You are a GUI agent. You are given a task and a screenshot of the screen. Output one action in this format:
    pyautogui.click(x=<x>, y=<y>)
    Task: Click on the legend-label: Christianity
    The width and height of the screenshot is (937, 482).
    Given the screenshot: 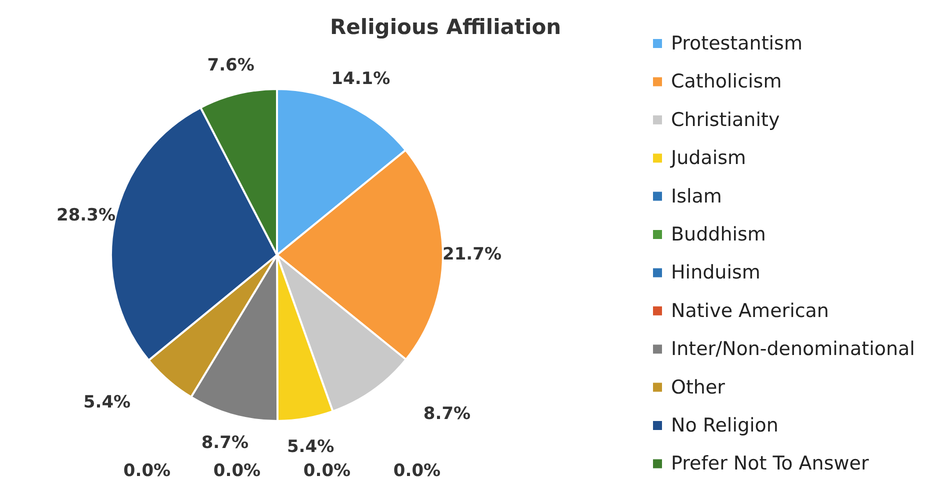 What is the action you would take?
    pyautogui.click(x=725, y=119)
    